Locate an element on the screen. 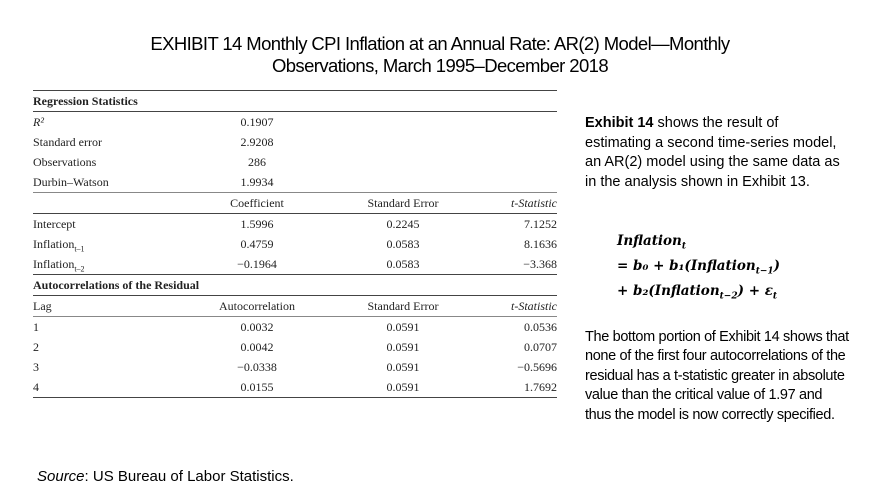 The width and height of the screenshot is (880, 495). autocorr-row: 2 0.0042 0.0591 0.0707 is located at coordinates (295, 347).